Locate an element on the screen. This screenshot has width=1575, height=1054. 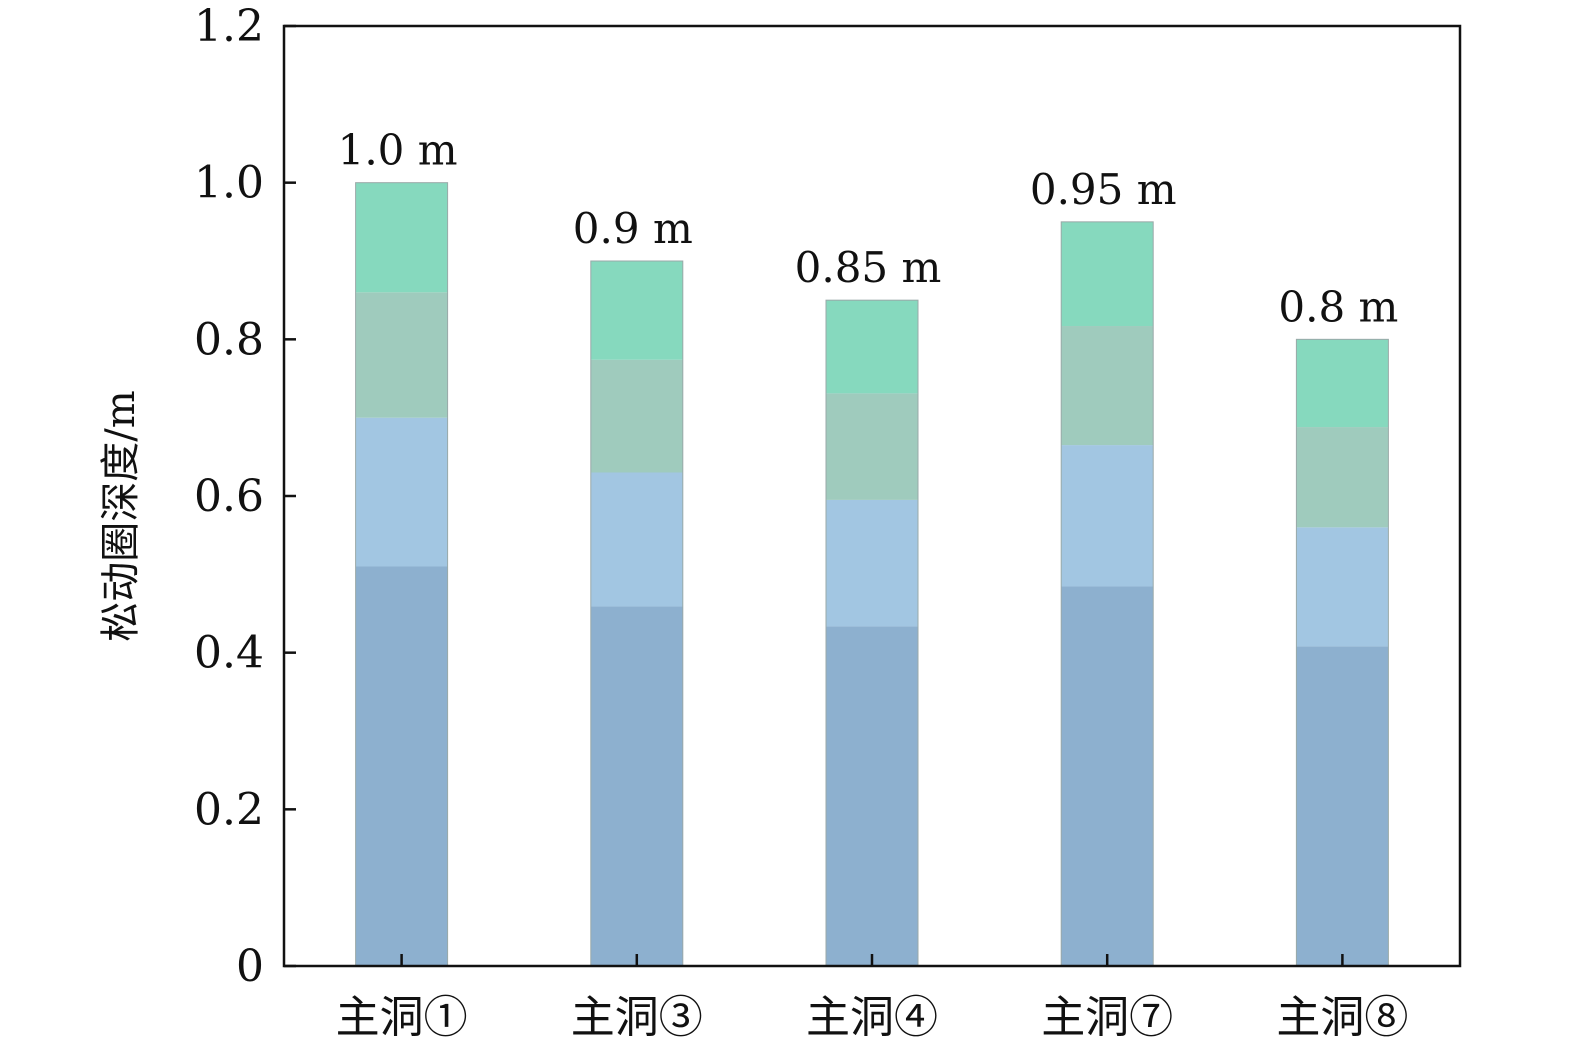
data-label: 0.9 m is located at coordinates (633, 228).